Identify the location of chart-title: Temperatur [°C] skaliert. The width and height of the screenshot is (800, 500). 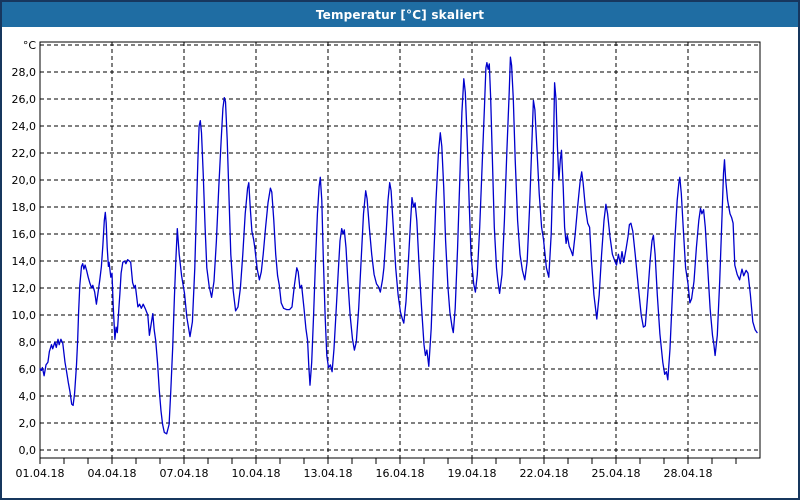
(400, 14).